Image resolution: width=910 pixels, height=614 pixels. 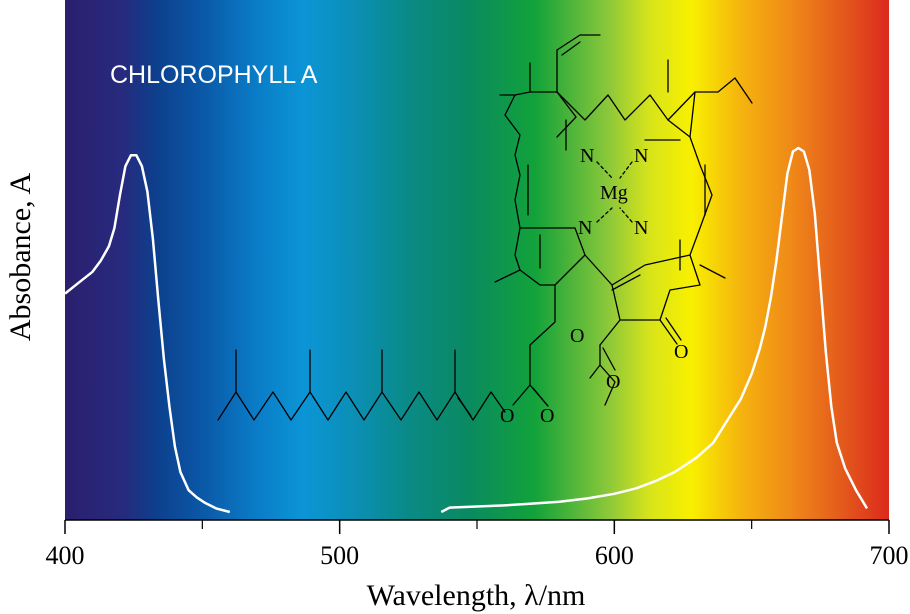 I want to click on x-axis-title: Wavelength, λ/nm, so click(x=476, y=595).